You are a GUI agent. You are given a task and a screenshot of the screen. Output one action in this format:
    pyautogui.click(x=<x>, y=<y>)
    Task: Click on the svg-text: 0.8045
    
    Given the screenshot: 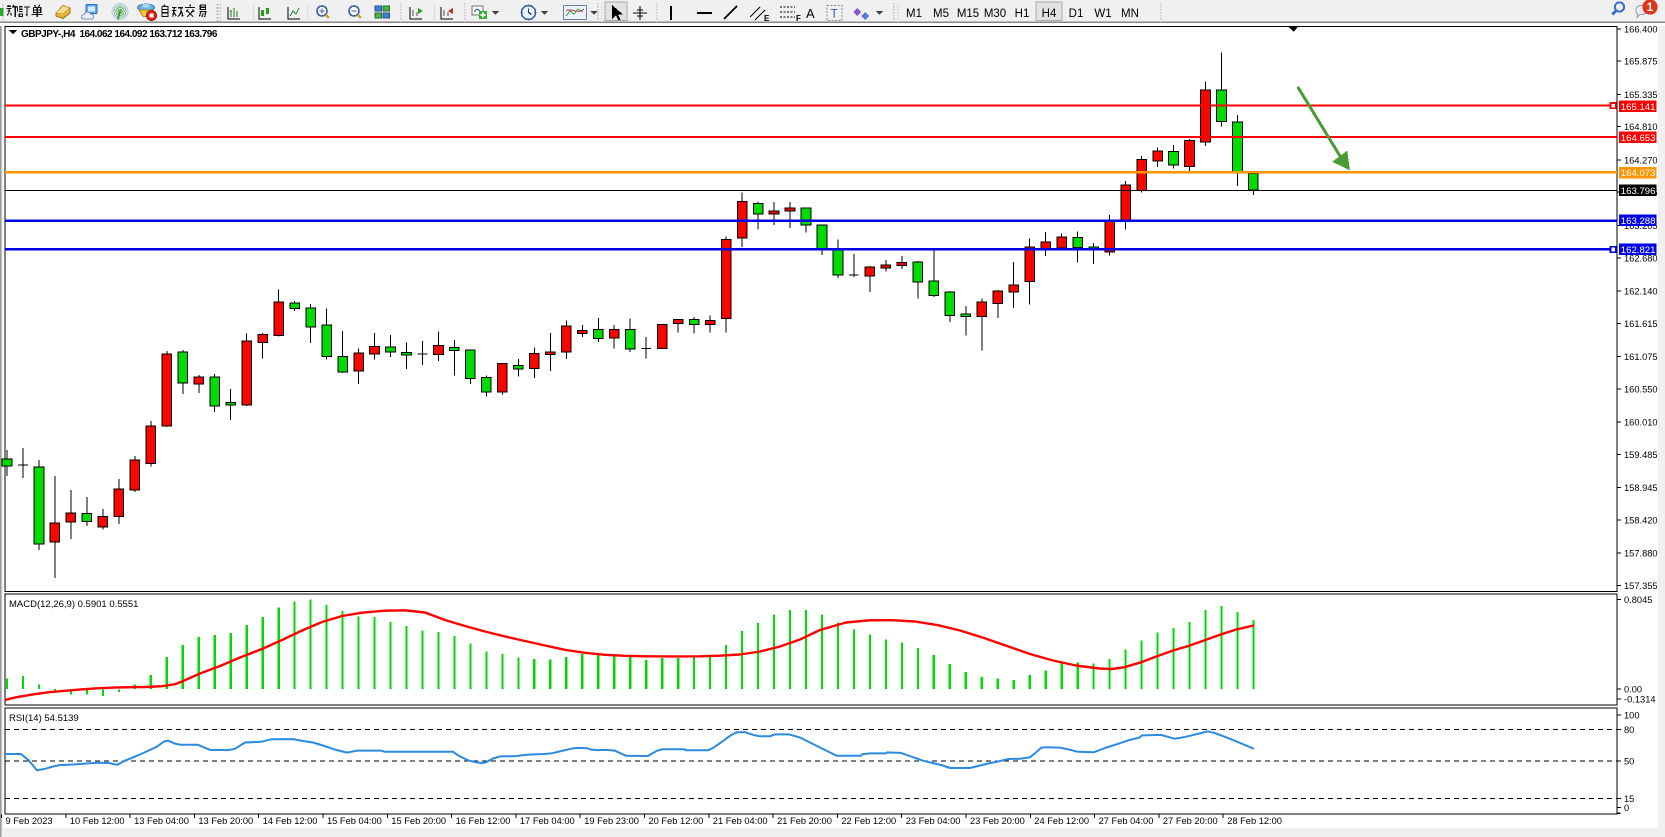 What is the action you would take?
    pyautogui.click(x=1638, y=600)
    